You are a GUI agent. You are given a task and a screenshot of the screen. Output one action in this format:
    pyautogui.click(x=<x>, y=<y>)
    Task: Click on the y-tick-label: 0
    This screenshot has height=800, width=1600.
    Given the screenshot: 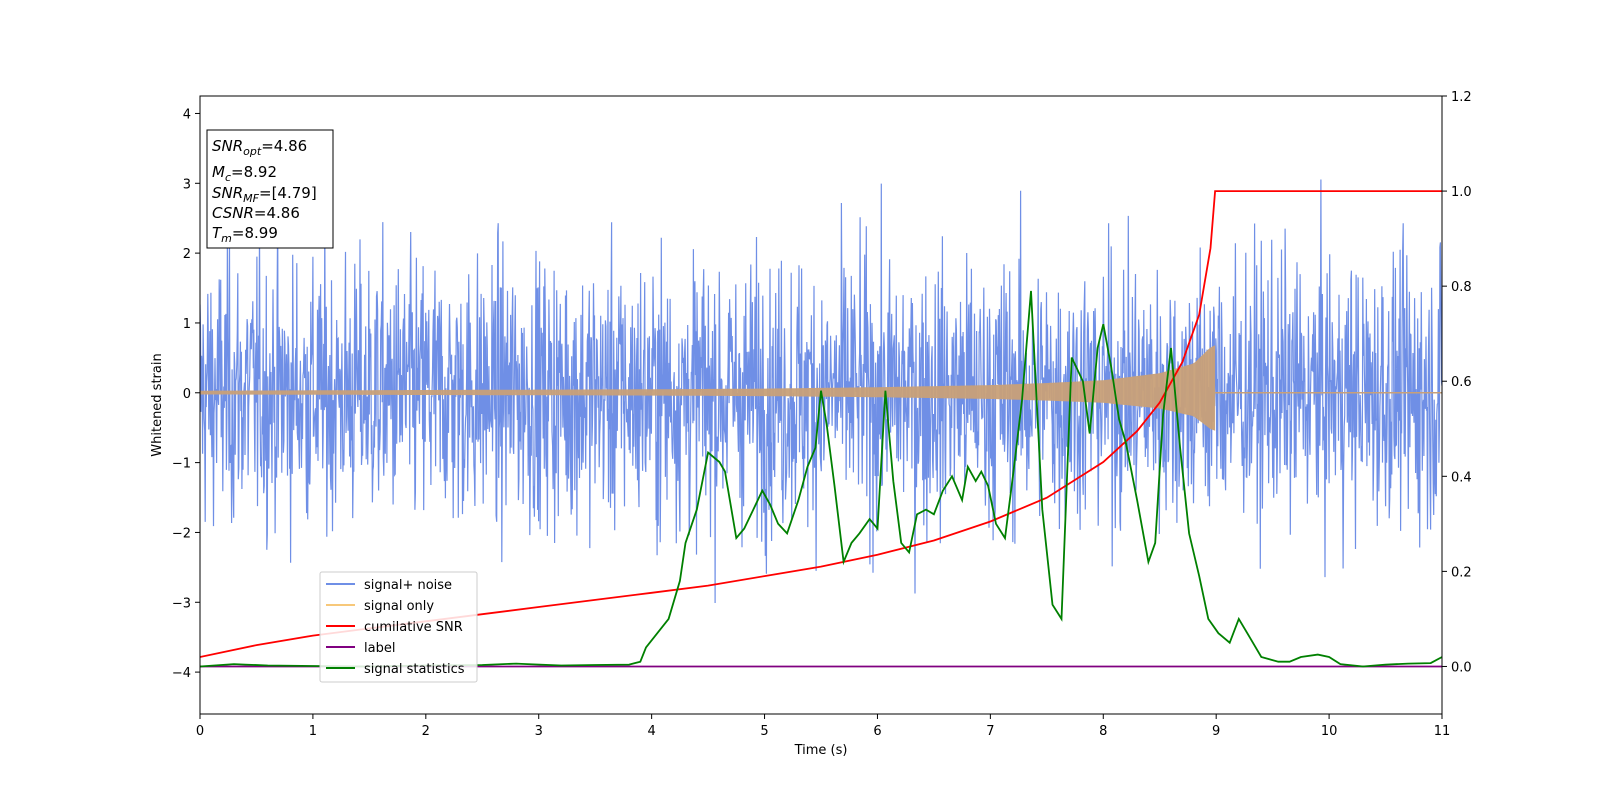 What is the action you would take?
    pyautogui.click(x=187, y=394)
    